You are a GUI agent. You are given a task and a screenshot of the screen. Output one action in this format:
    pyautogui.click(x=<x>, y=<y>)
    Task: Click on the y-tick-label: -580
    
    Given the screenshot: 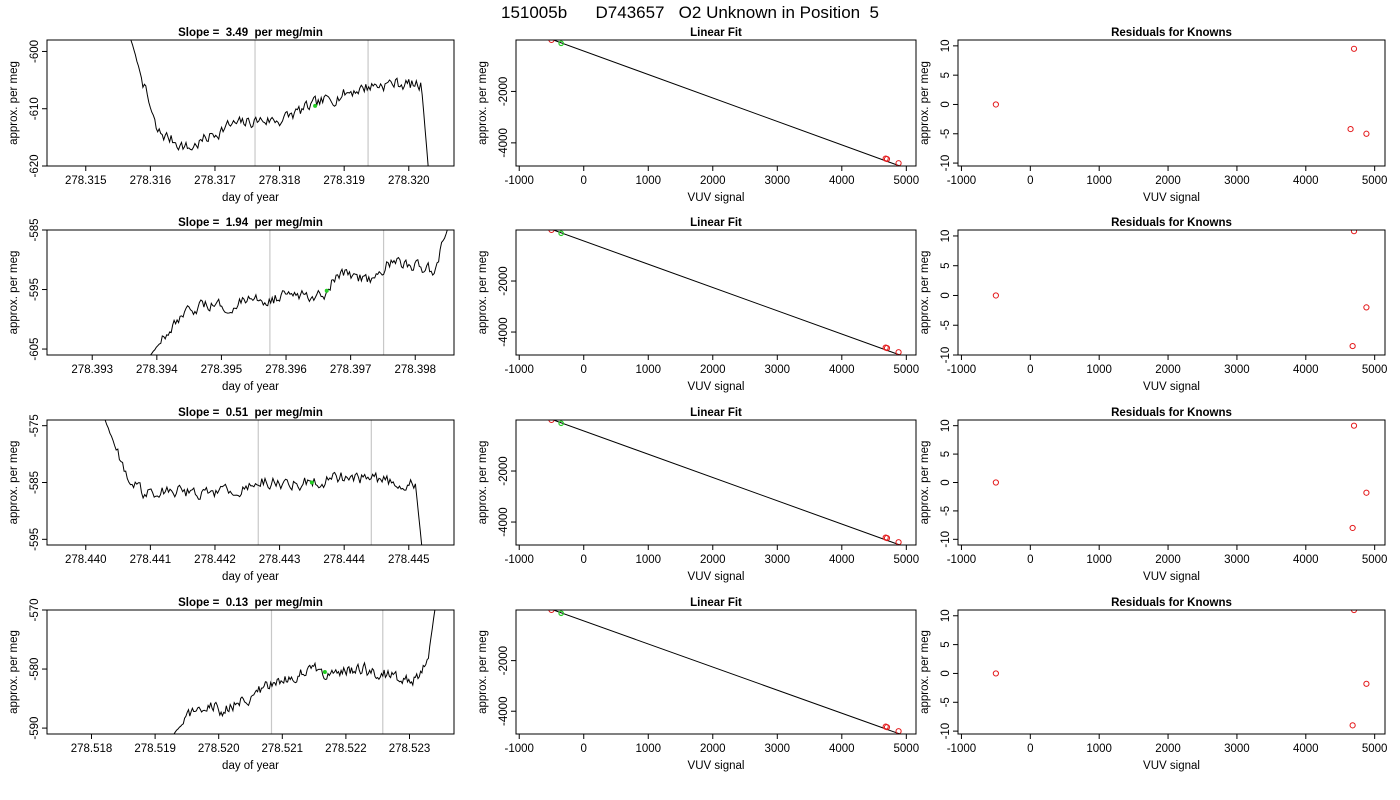 What is the action you would take?
    pyautogui.click(x=35, y=669)
    